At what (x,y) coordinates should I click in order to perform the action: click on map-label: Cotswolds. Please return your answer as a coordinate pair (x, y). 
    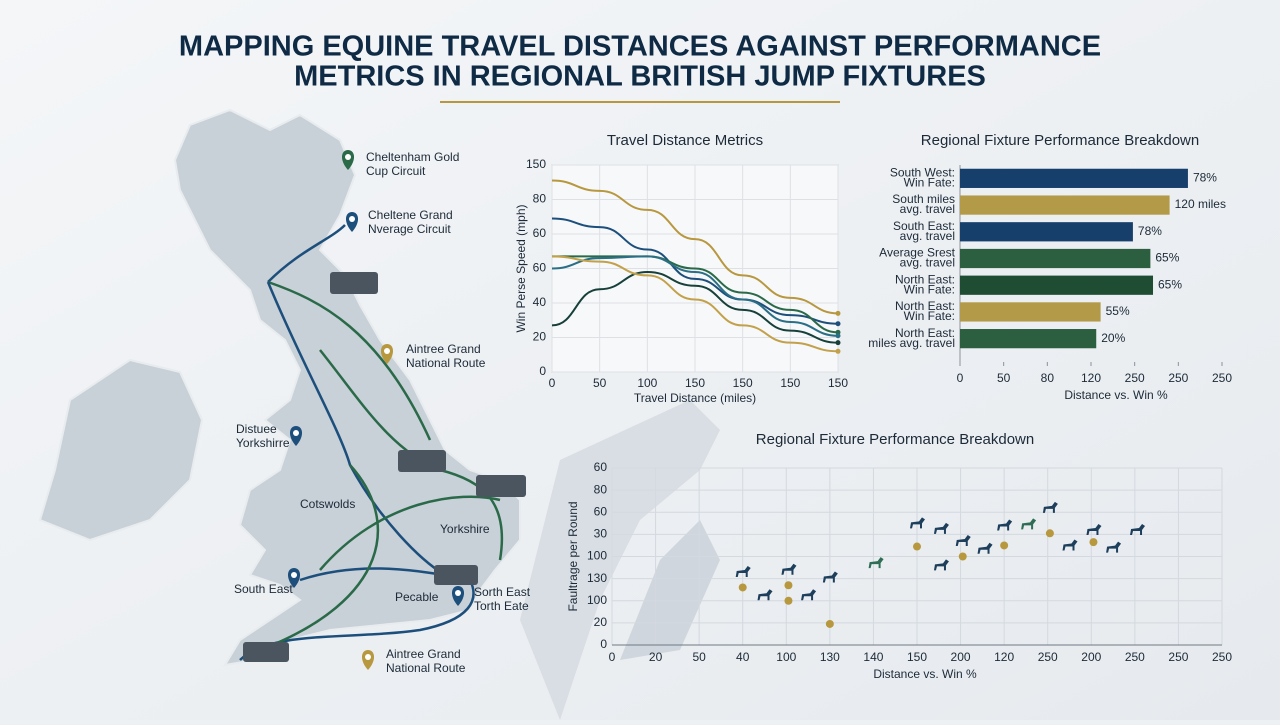
    Looking at the image, I should click on (327, 504).